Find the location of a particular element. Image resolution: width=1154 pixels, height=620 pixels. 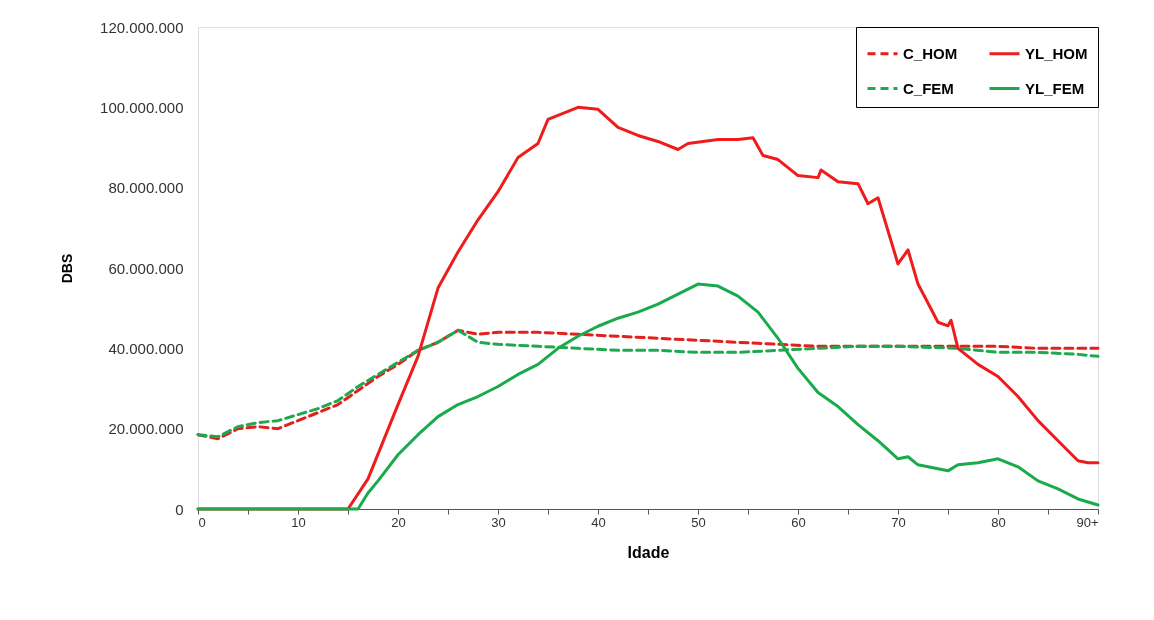

legend-label: YL_FEM is located at coordinates (1055, 88).